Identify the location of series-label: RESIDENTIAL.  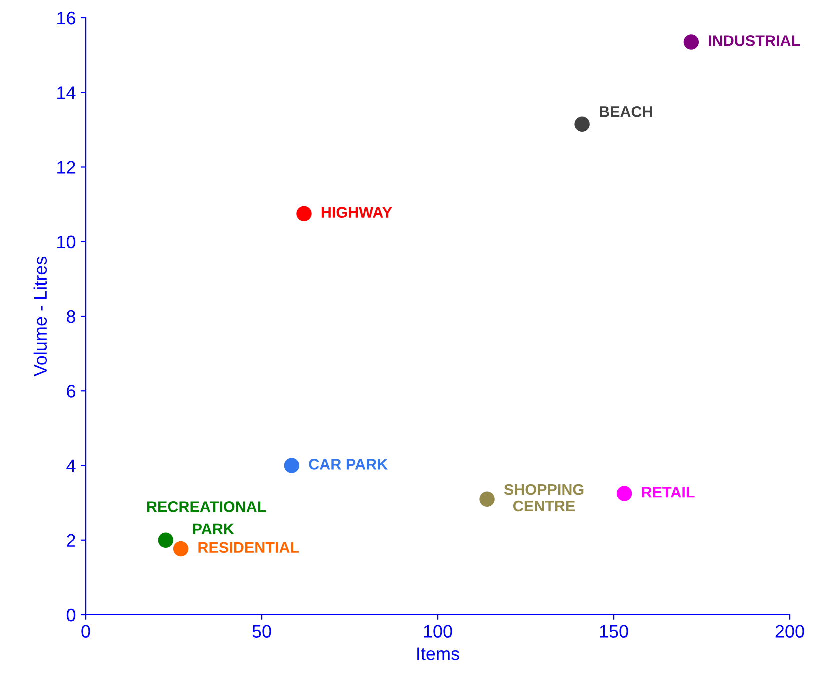
(249, 548).